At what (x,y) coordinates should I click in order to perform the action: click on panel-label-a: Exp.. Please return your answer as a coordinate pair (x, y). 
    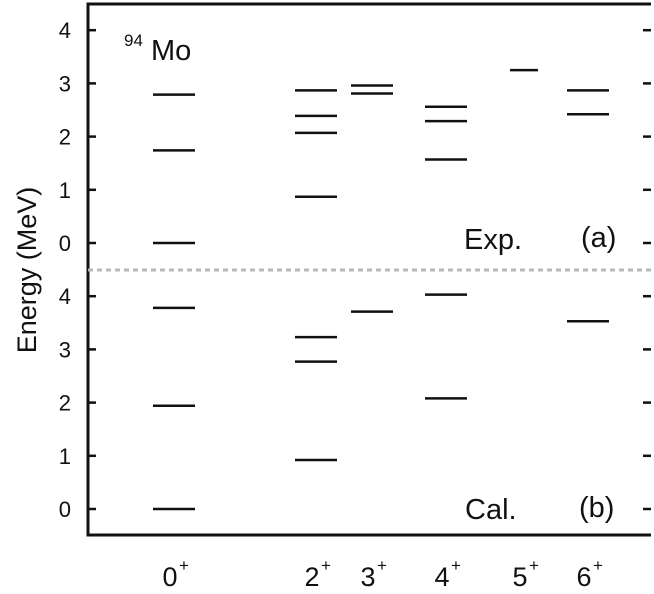
    Looking at the image, I should click on (493, 240).